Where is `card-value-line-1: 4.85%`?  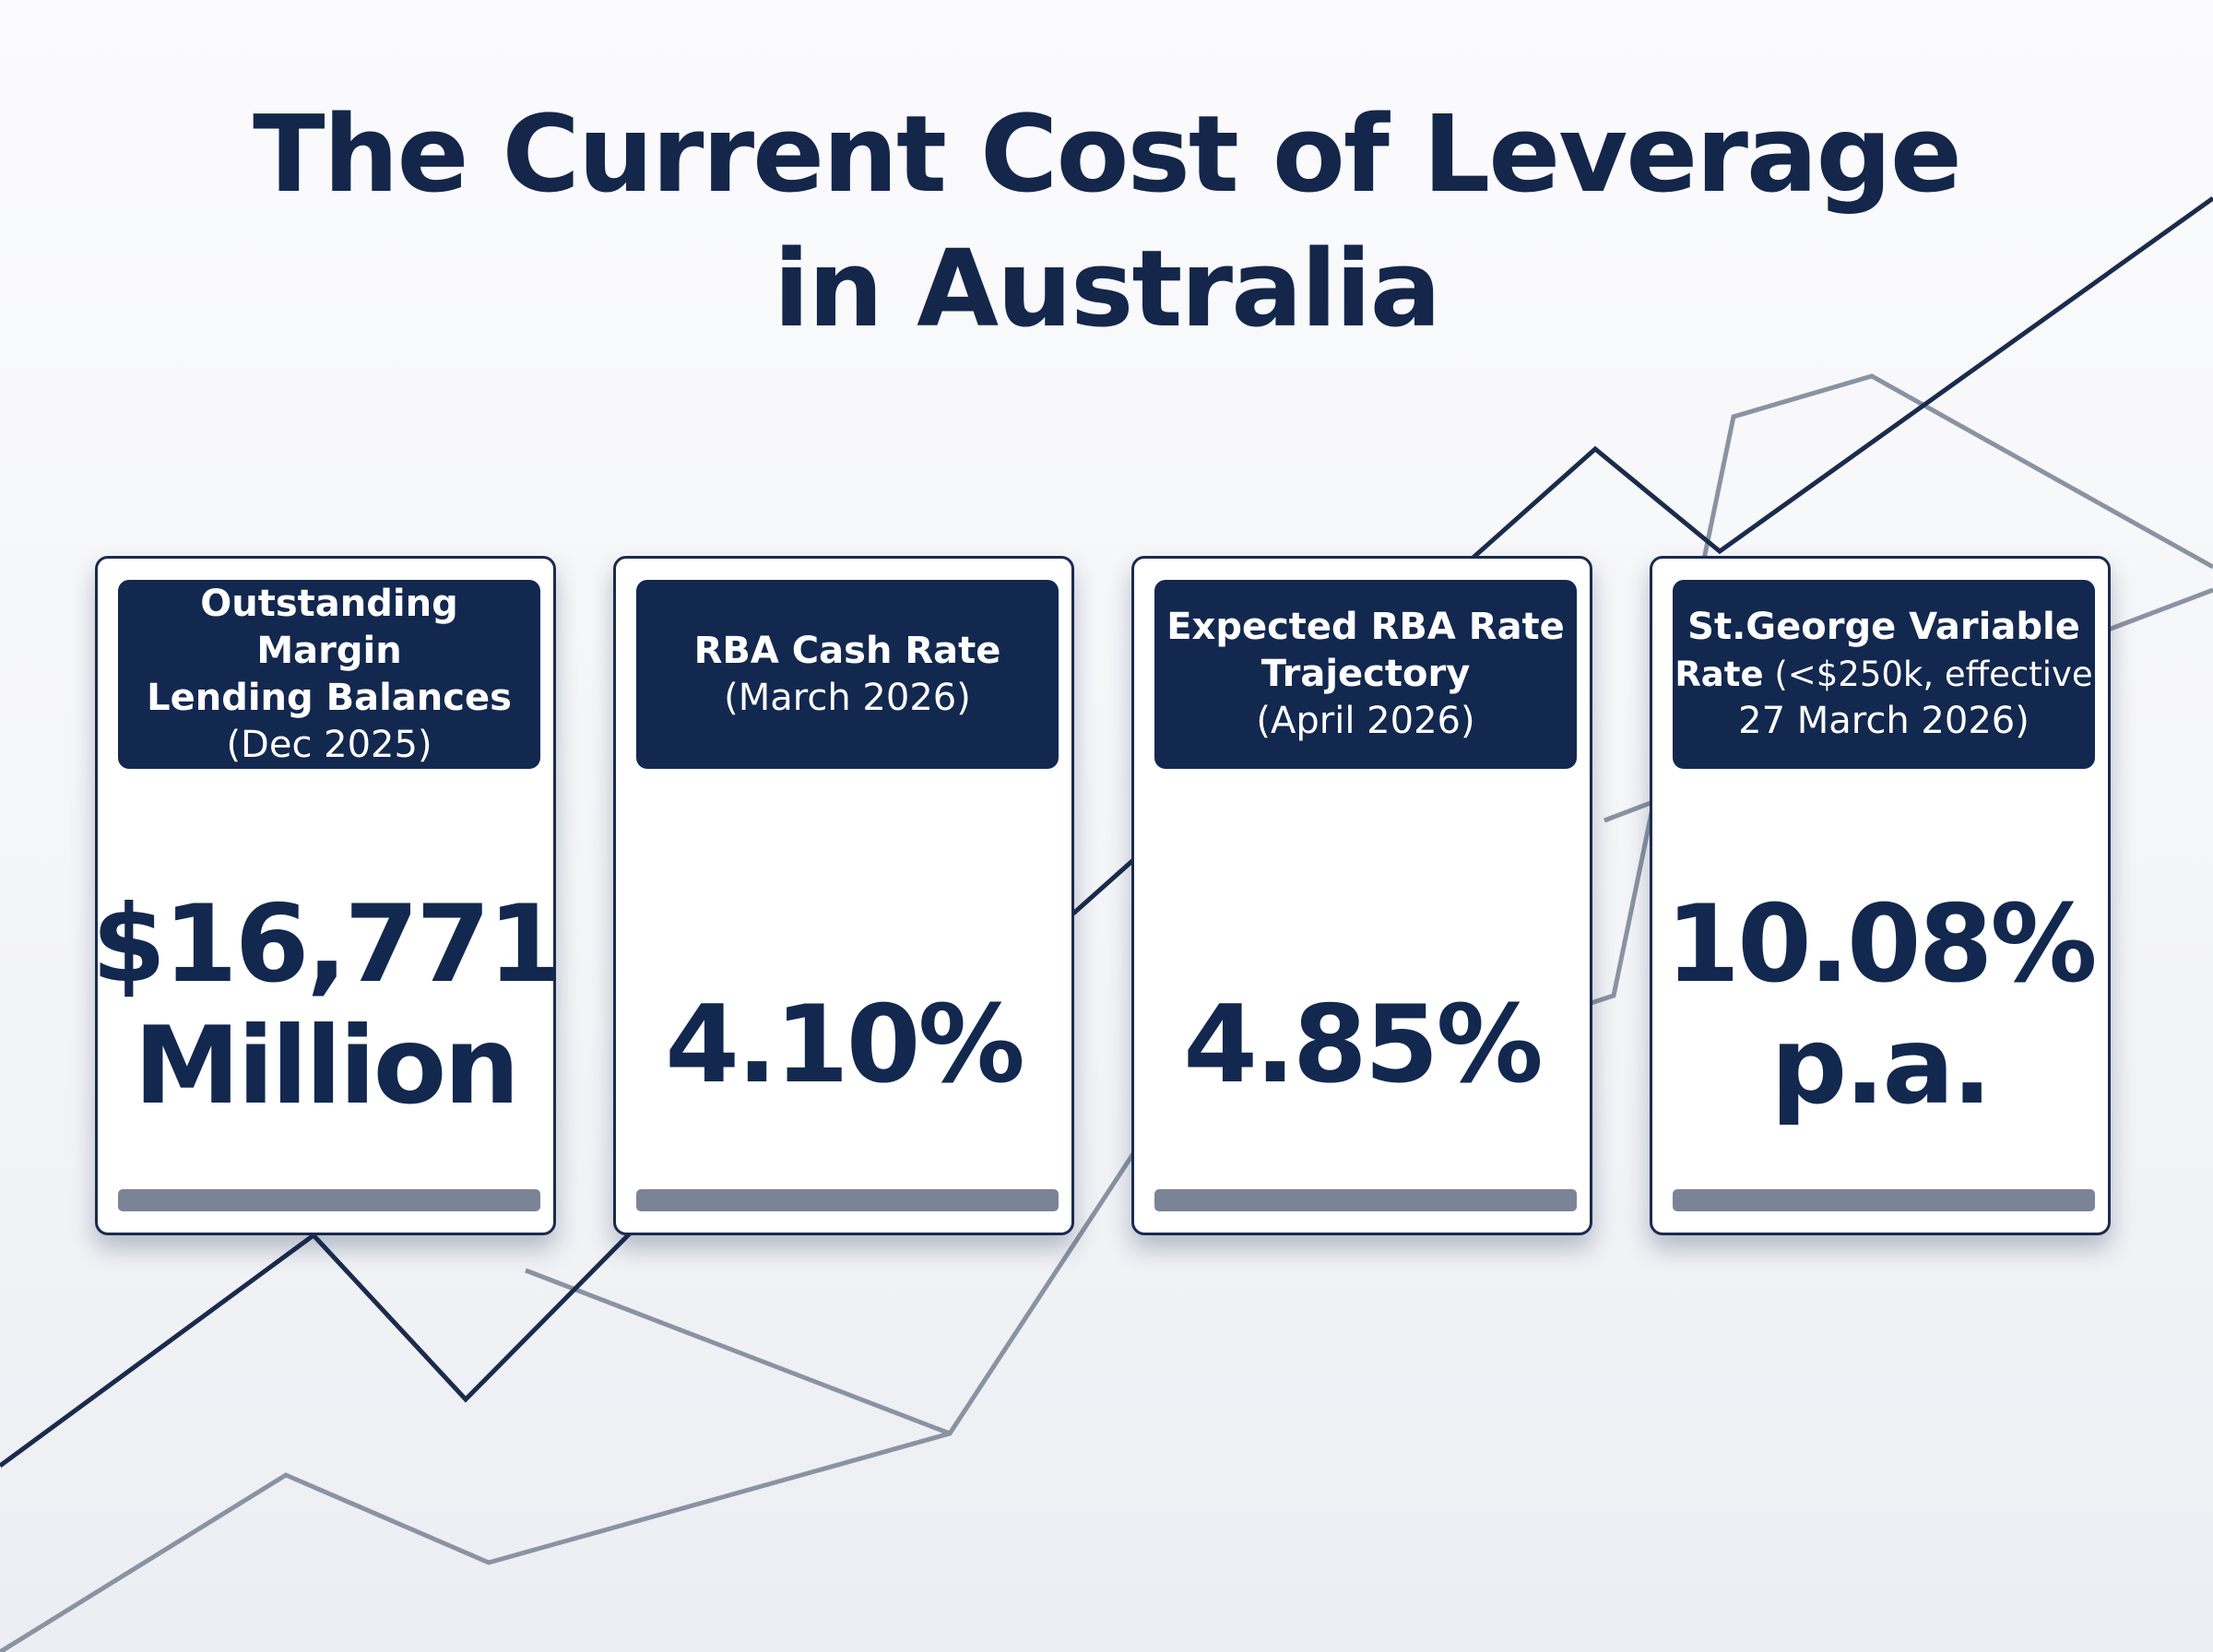
card-value-line-1: 4.85% is located at coordinates (1363, 1045).